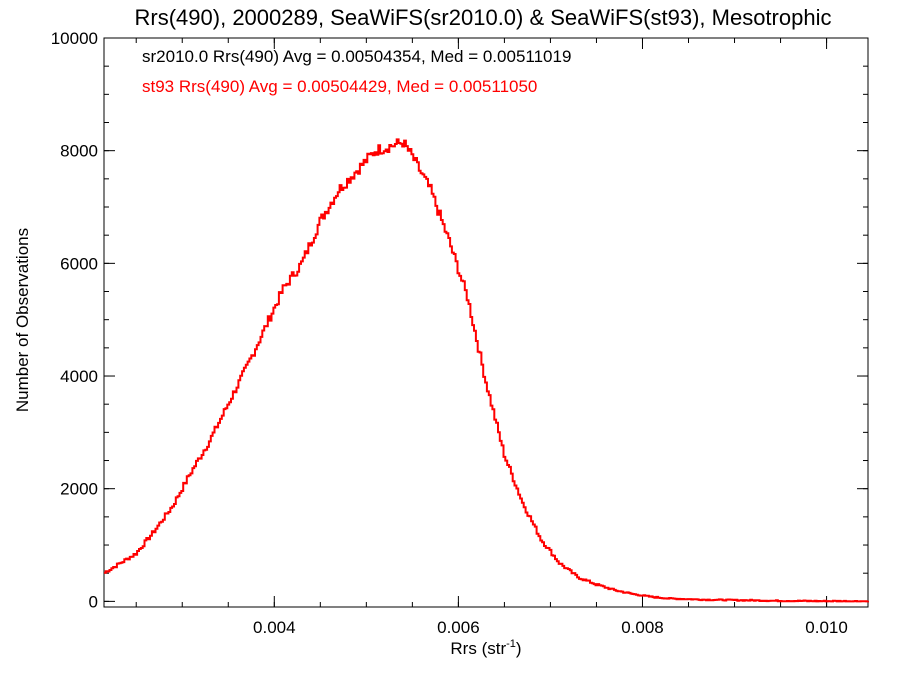 The height and width of the screenshot is (675, 900). Describe the element at coordinates (519, 648) in the screenshot. I see `x-axis-label-suffix: )` at that location.